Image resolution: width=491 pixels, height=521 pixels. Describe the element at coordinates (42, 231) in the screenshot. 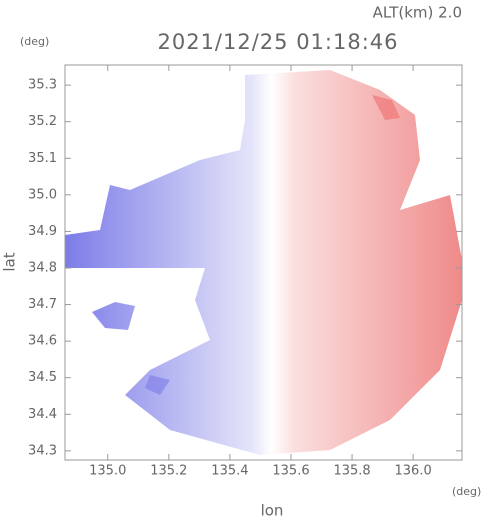

I see `y-tick-label: 34.9` at that location.